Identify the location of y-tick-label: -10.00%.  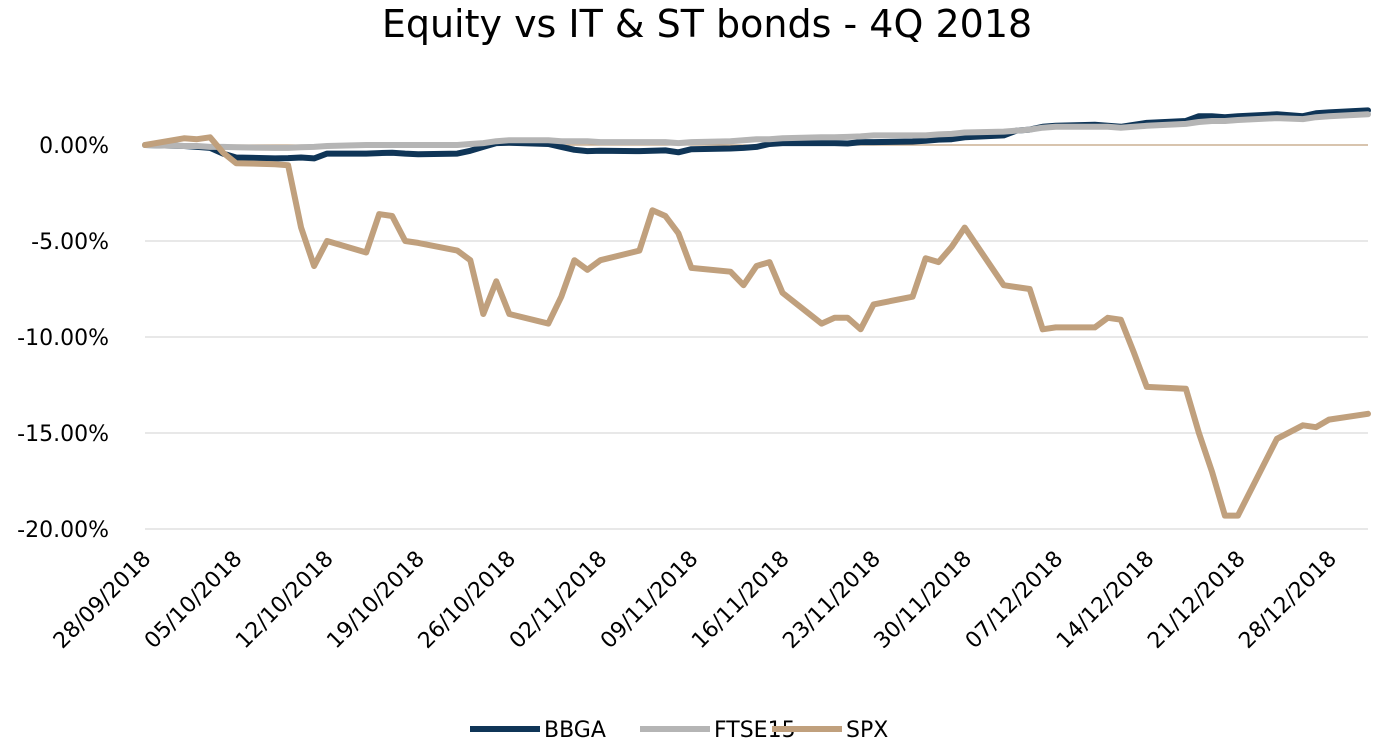
(63, 338).